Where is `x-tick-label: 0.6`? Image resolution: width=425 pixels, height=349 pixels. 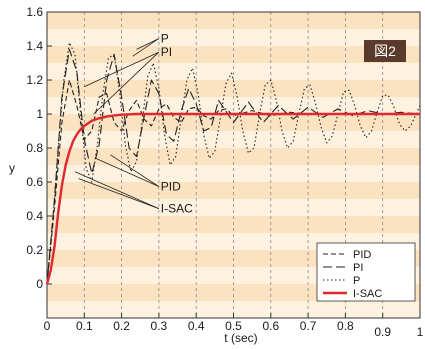
x-tick-label: 0.6 is located at coordinates (270, 326).